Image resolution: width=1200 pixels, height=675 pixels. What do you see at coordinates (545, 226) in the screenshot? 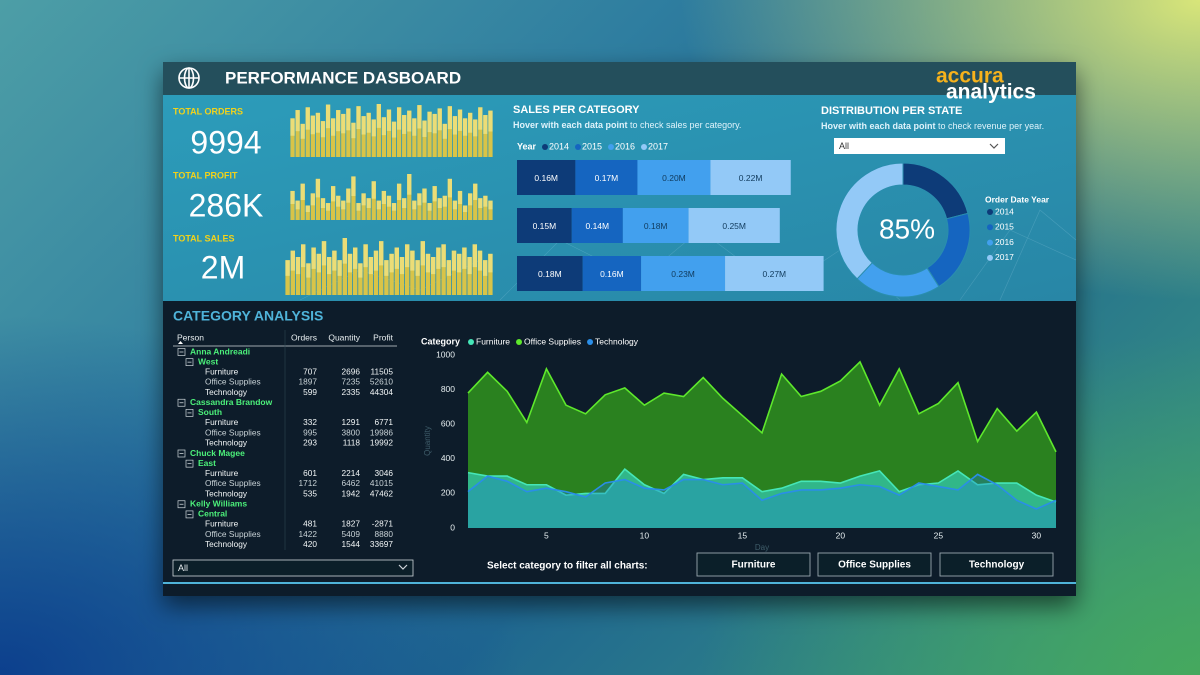
I see `bar-value-label: 0.15M` at bounding box center [545, 226].